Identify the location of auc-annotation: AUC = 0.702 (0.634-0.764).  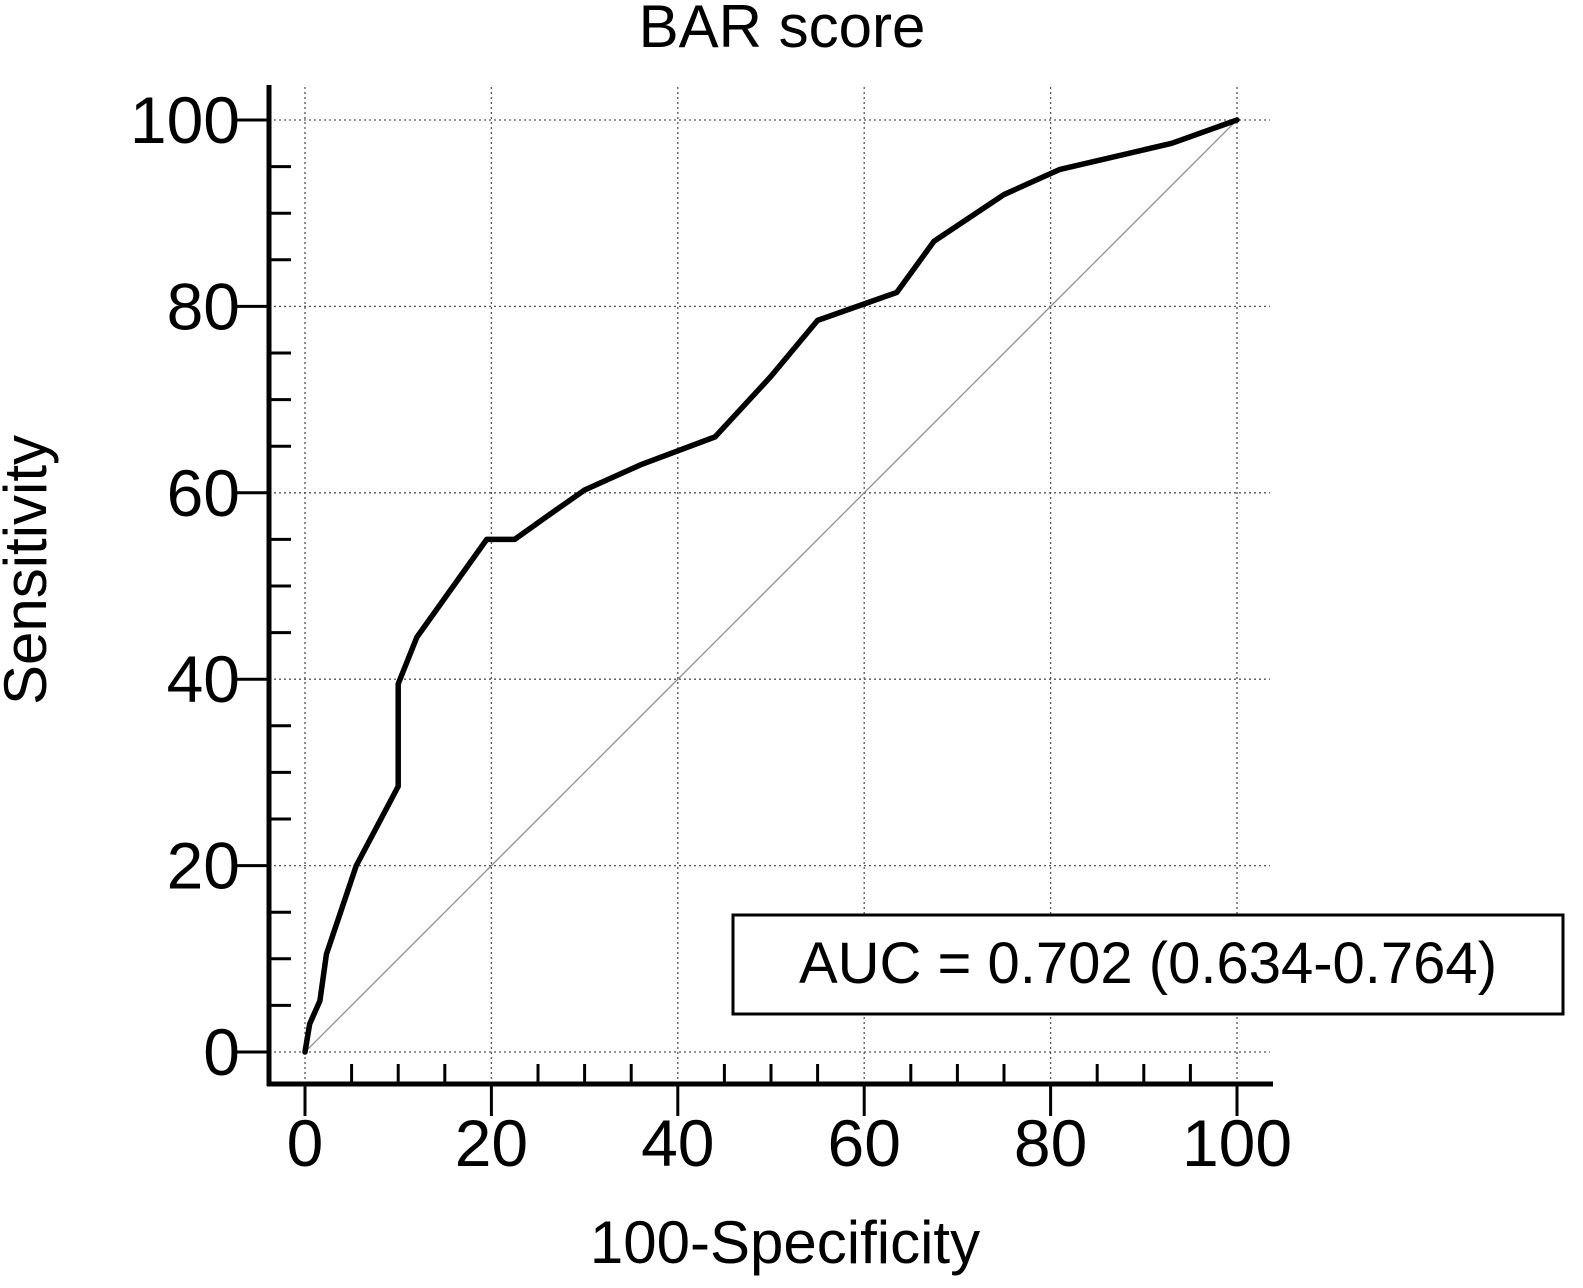
(1148, 964).